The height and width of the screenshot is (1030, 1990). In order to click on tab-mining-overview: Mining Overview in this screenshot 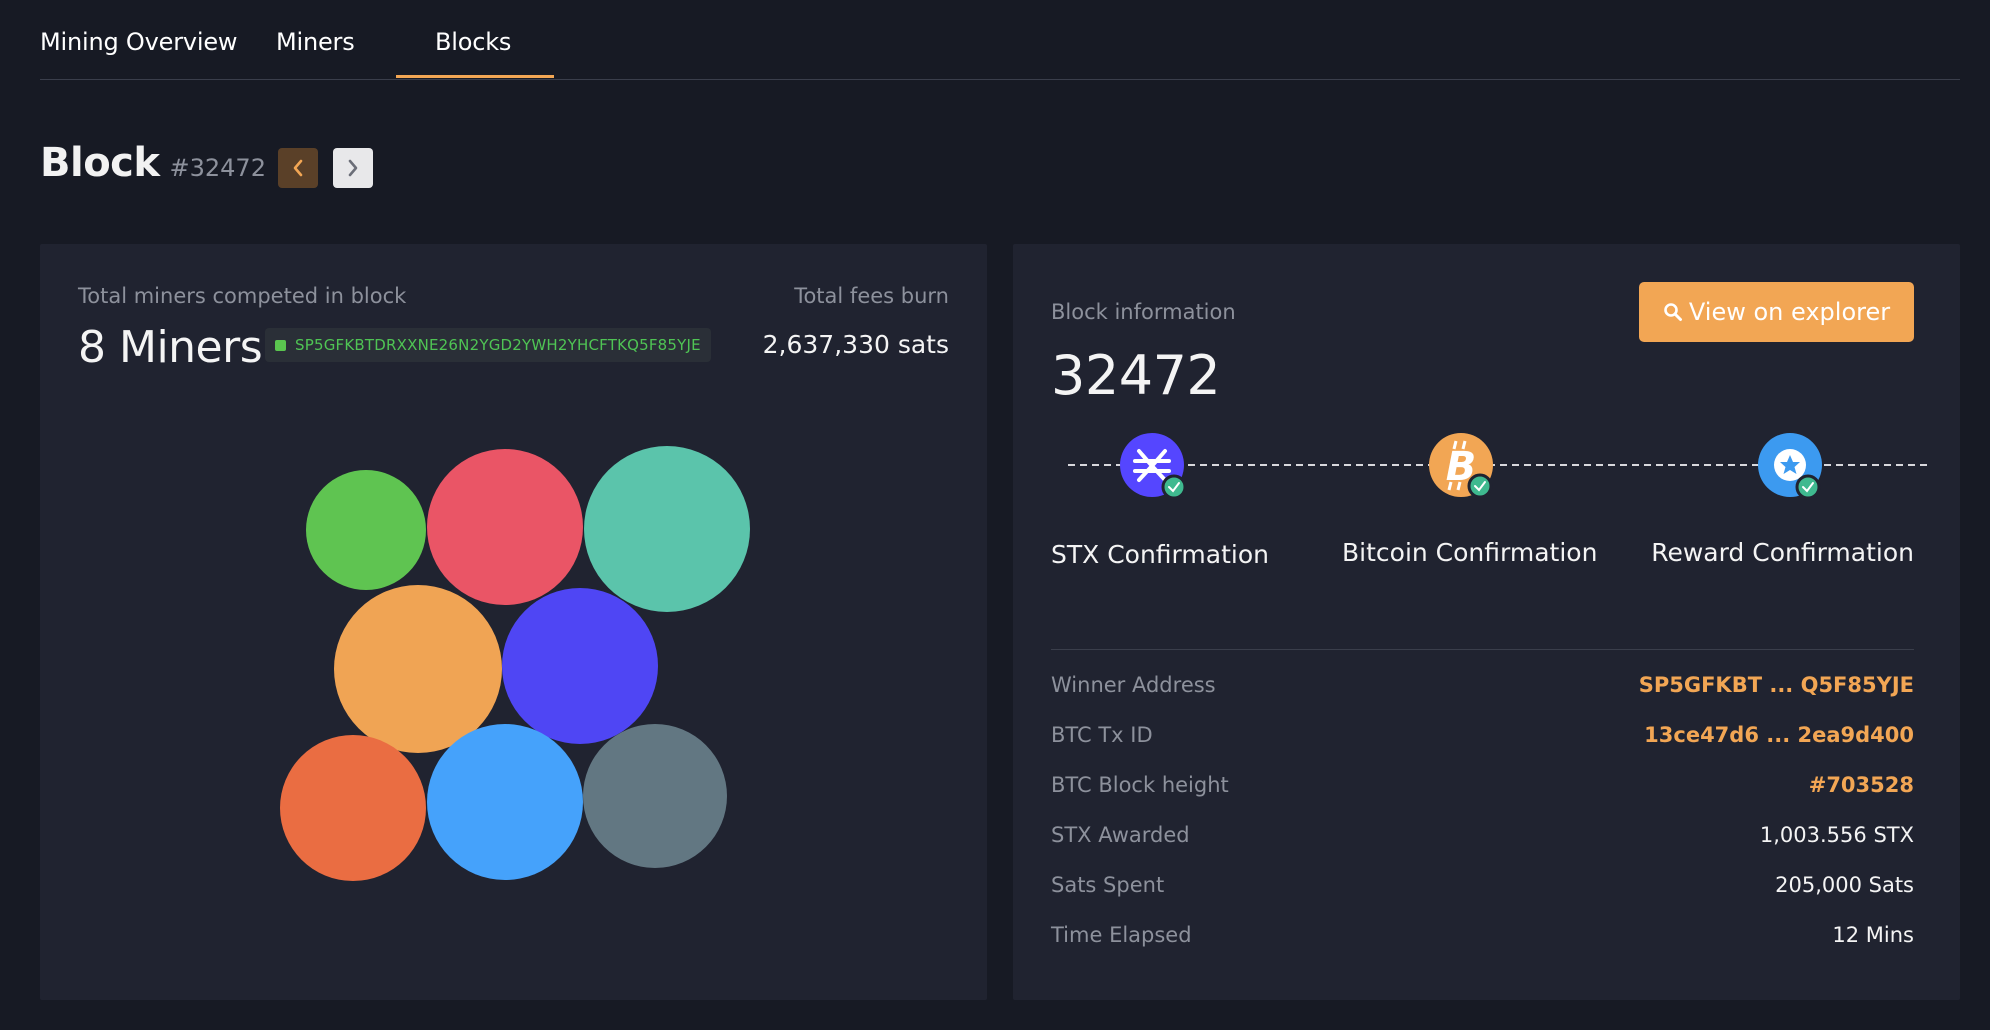, I will do `click(139, 42)`.